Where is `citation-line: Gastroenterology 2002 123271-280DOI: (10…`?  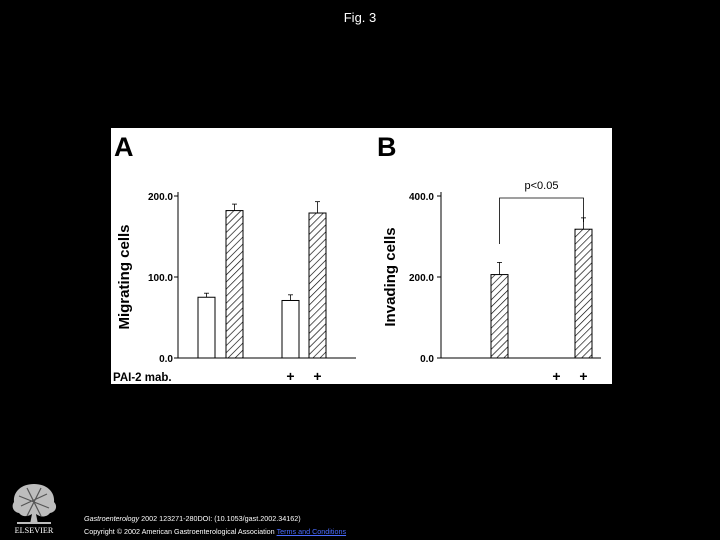 citation-line: Gastroenterology 2002 123271-280DOI: (10… is located at coordinates (215, 518).